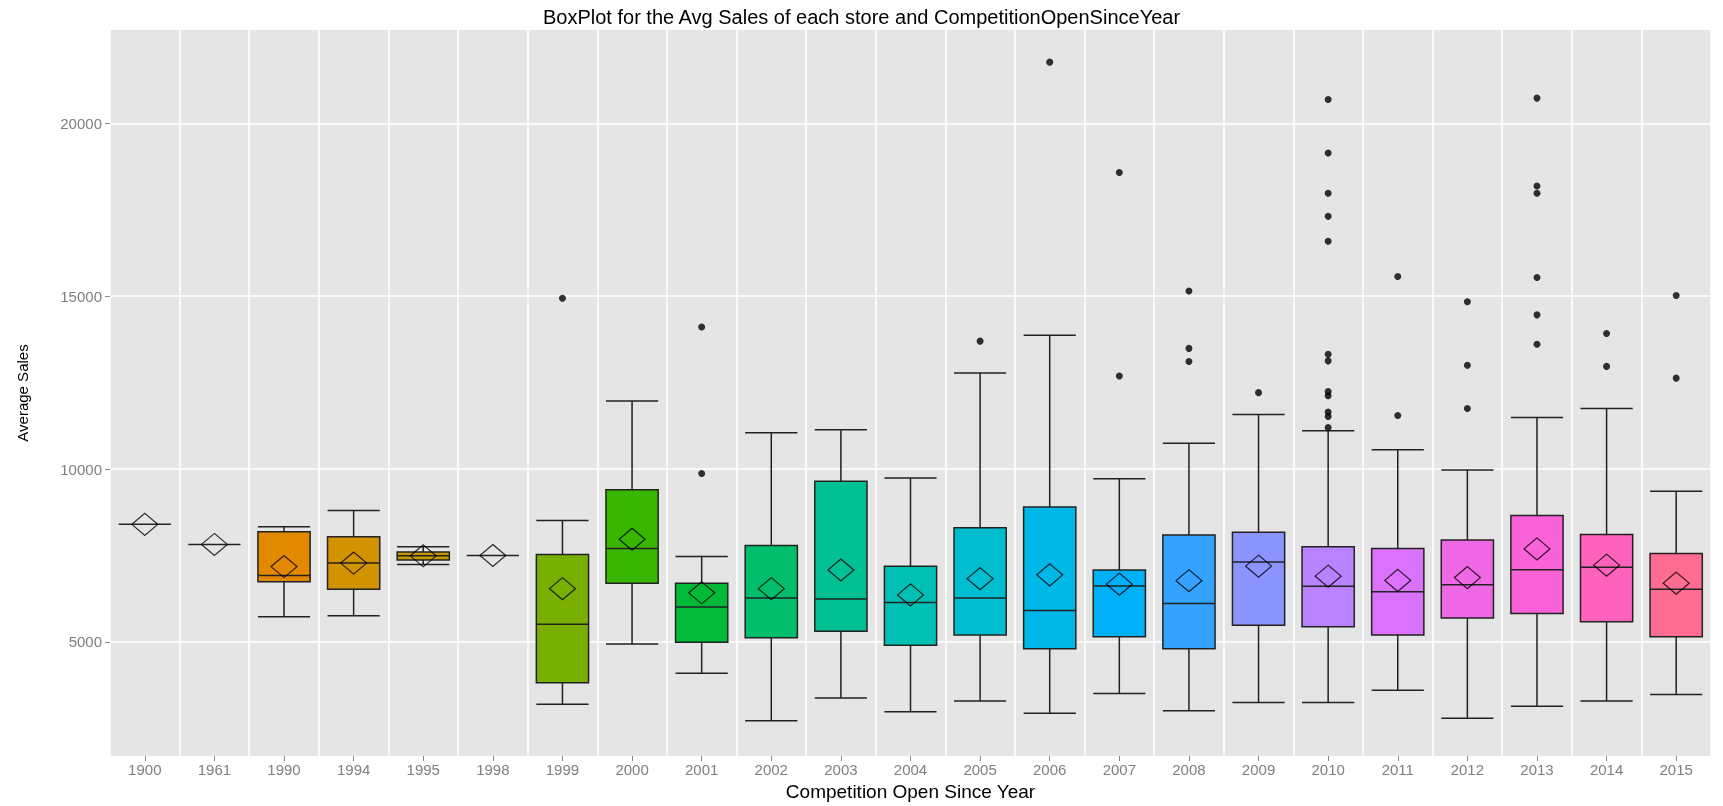 The image size is (1723, 806). What do you see at coordinates (562, 769) in the screenshot?
I see `x-tick-label: 1999` at bounding box center [562, 769].